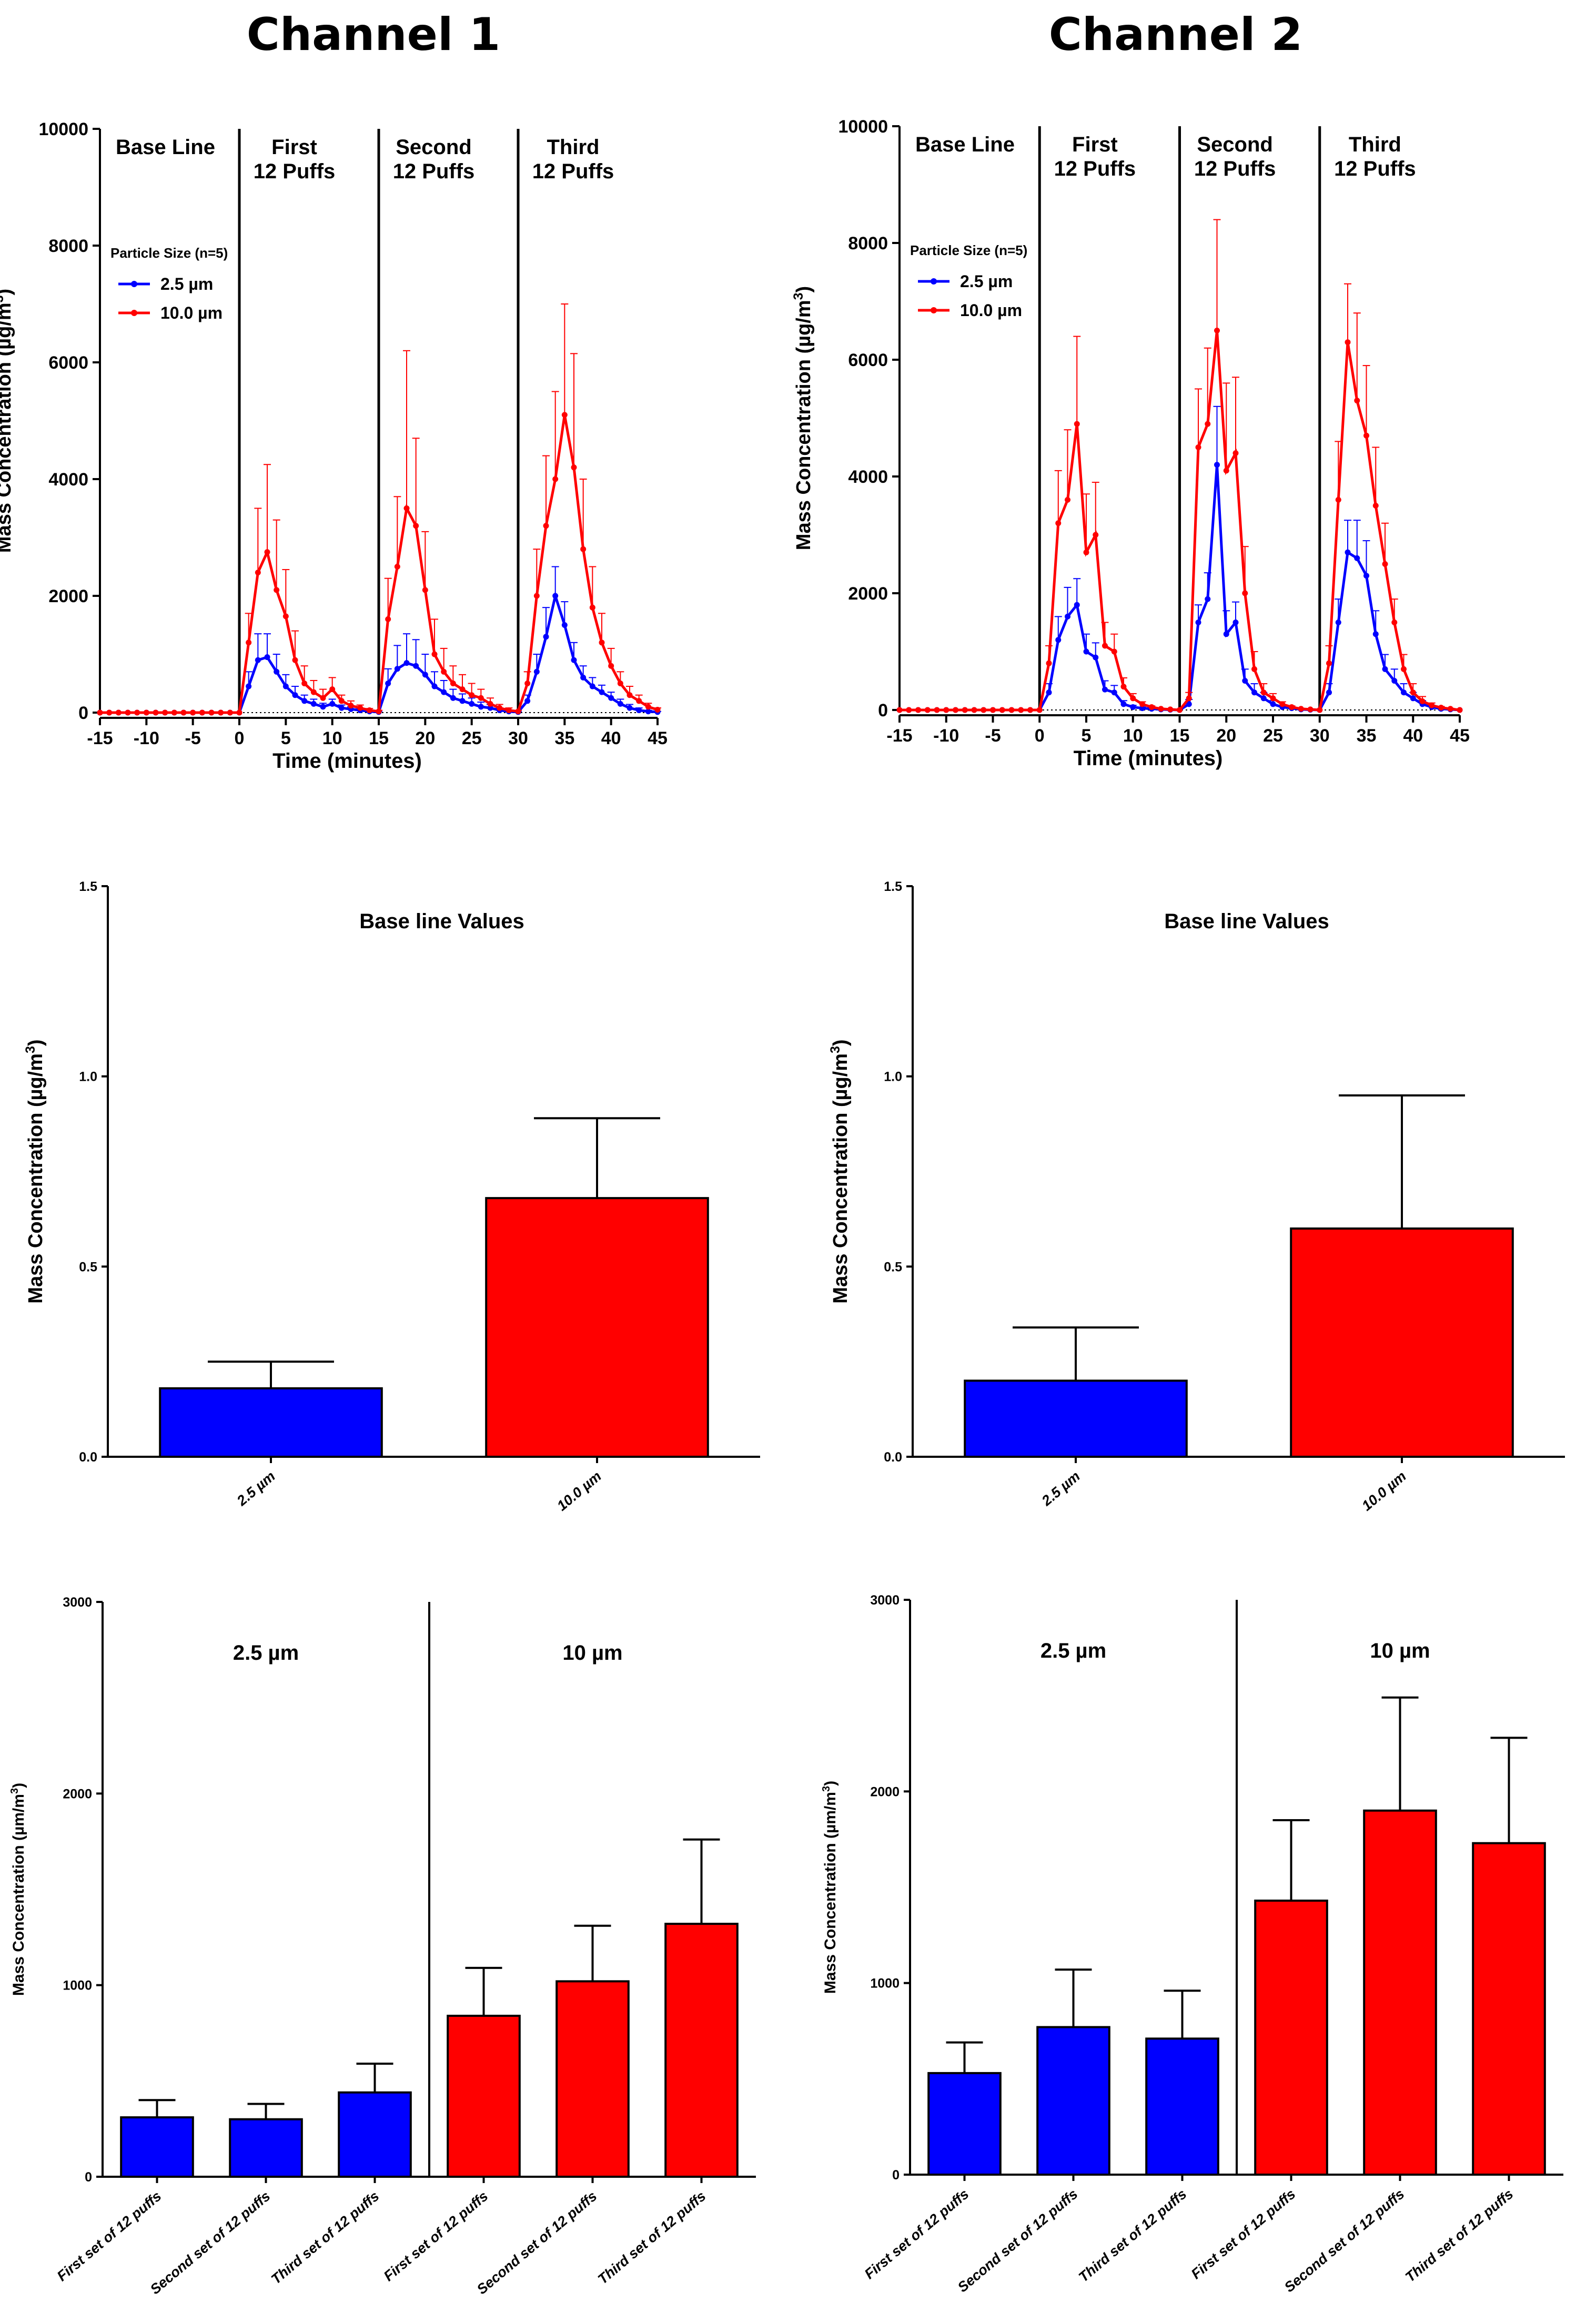 This screenshot has width=1576, height=2324. I want to click on y-tick-label: 0.5, so click(88, 1267).